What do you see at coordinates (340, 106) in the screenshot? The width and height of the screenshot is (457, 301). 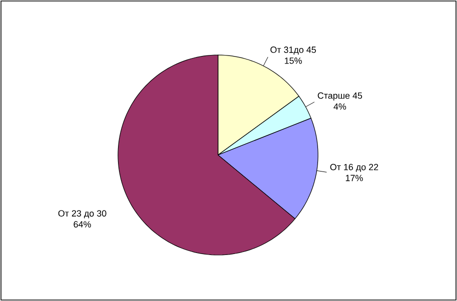 I see `data-label: 4%` at bounding box center [340, 106].